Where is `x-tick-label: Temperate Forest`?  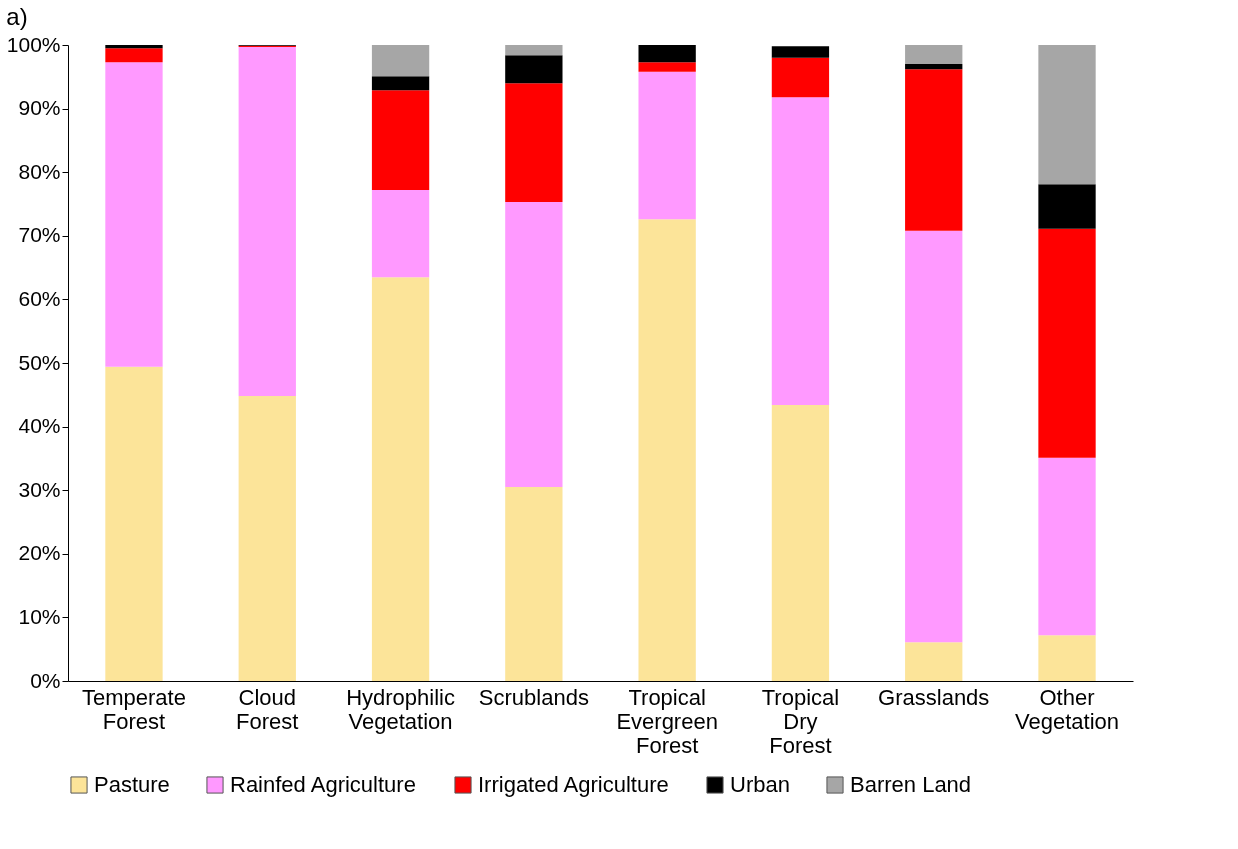 x-tick-label: Temperate Forest is located at coordinates (134, 709).